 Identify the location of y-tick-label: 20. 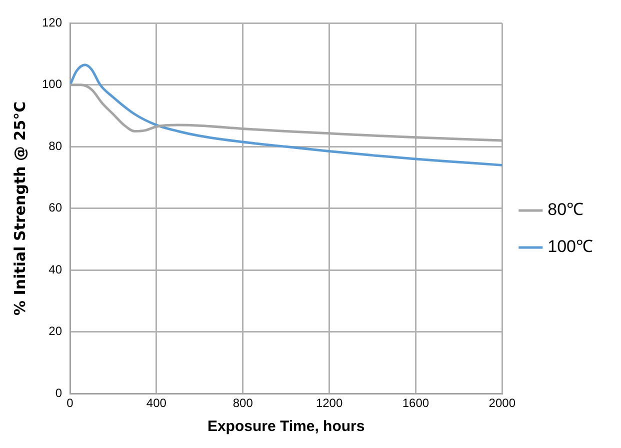
(55, 331).